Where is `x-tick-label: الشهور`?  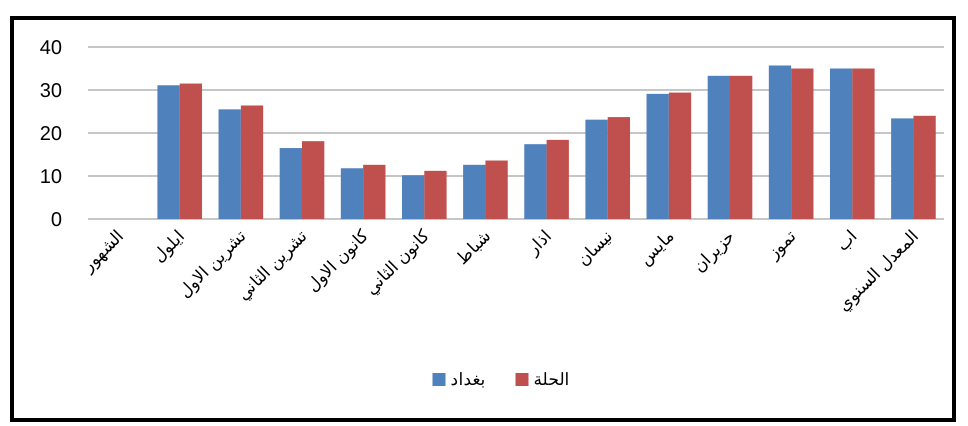
x-tick-label: الشهور is located at coordinates (103, 251).